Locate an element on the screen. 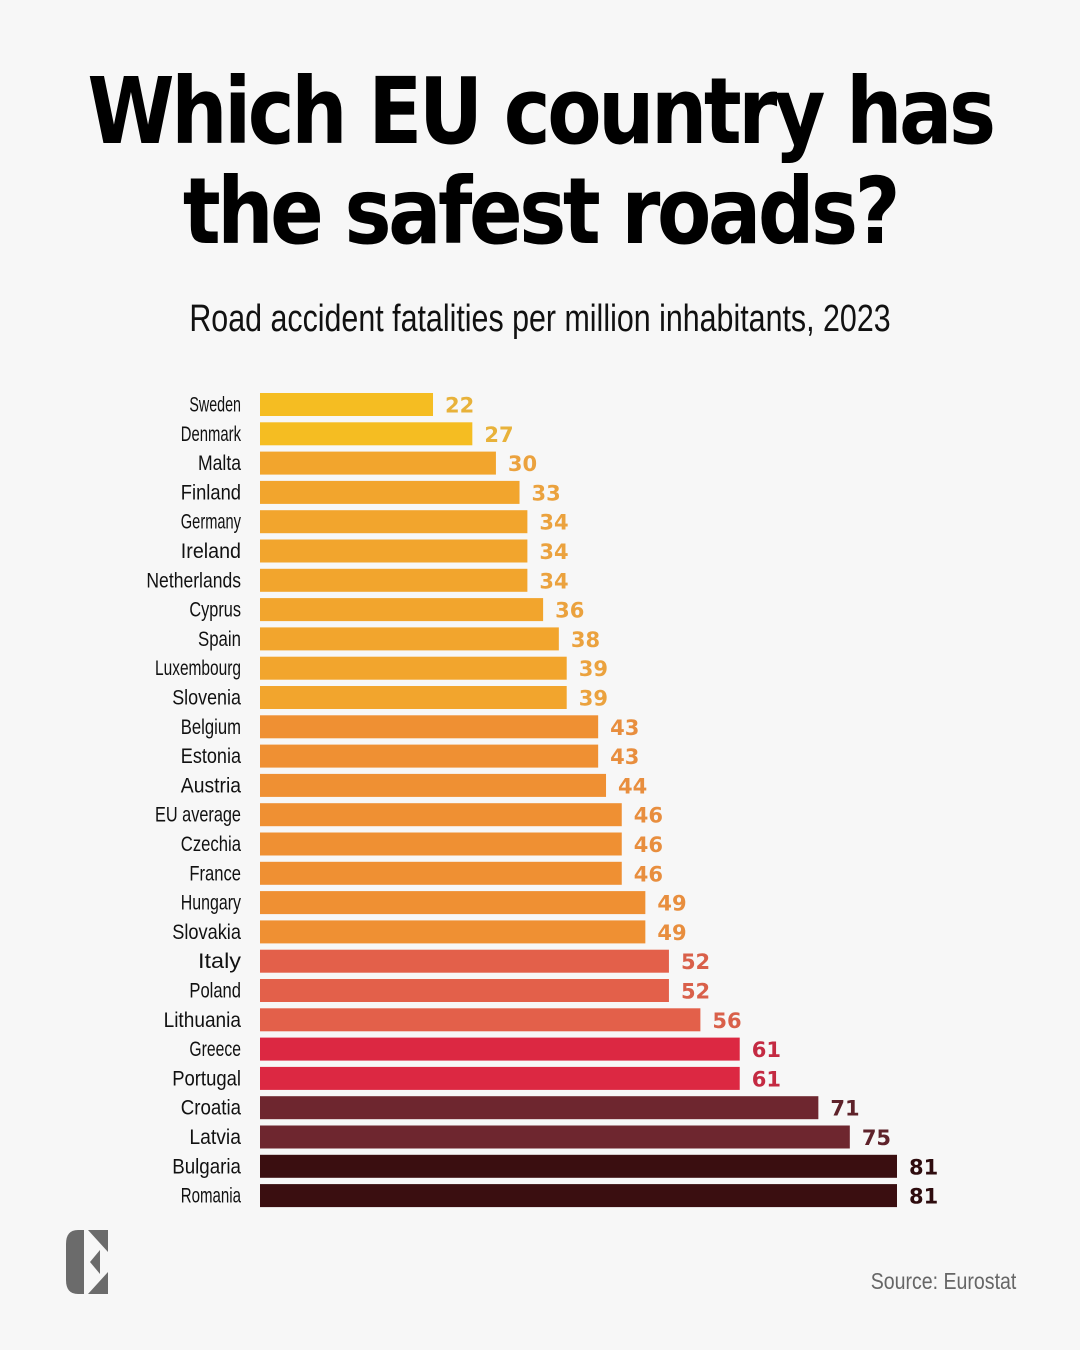 The height and width of the screenshot is (1350, 1080). value-label-finland: 33 is located at coordinates (546, 493).